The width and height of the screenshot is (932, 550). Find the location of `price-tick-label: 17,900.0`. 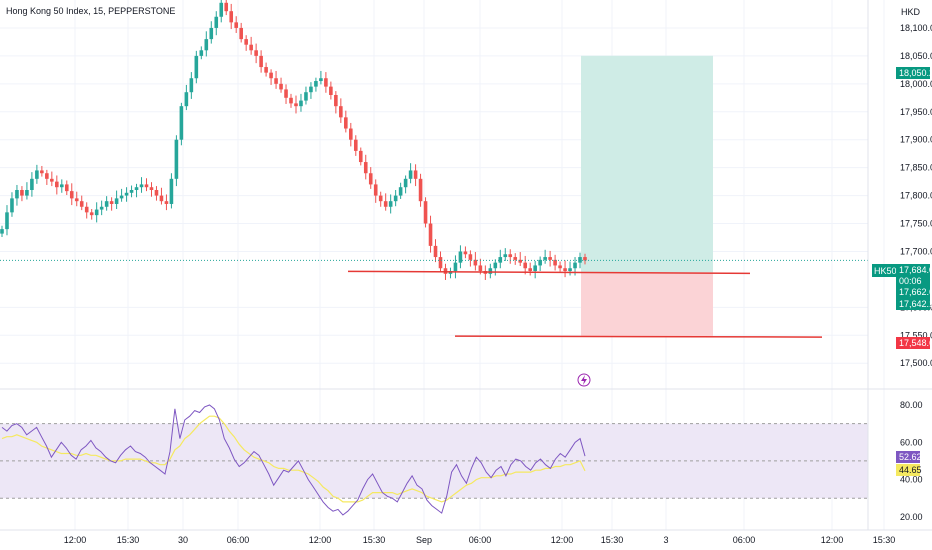

price-tick-label: 17,900.0 is located at coordinates (916, 140).